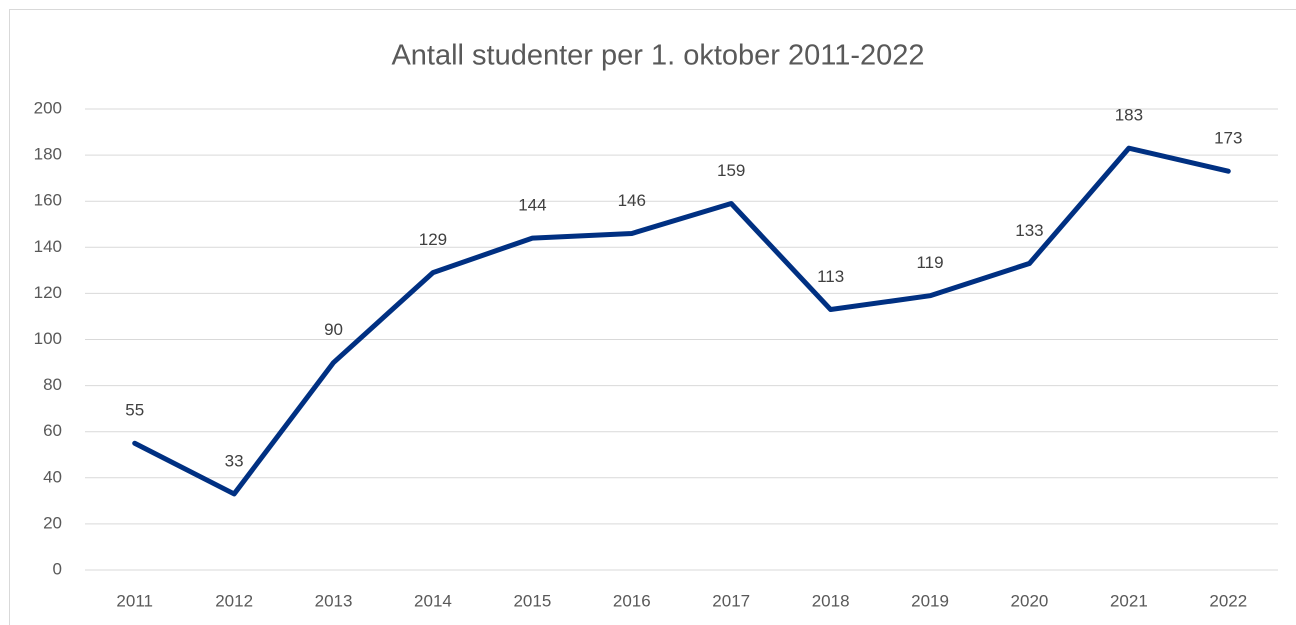 Image resolution: width=1296 pixels, height=625 pixels. Describe the element at coordinates (1030, 600) in the screenshot. I see `x-tick-label: 2020` at that location.